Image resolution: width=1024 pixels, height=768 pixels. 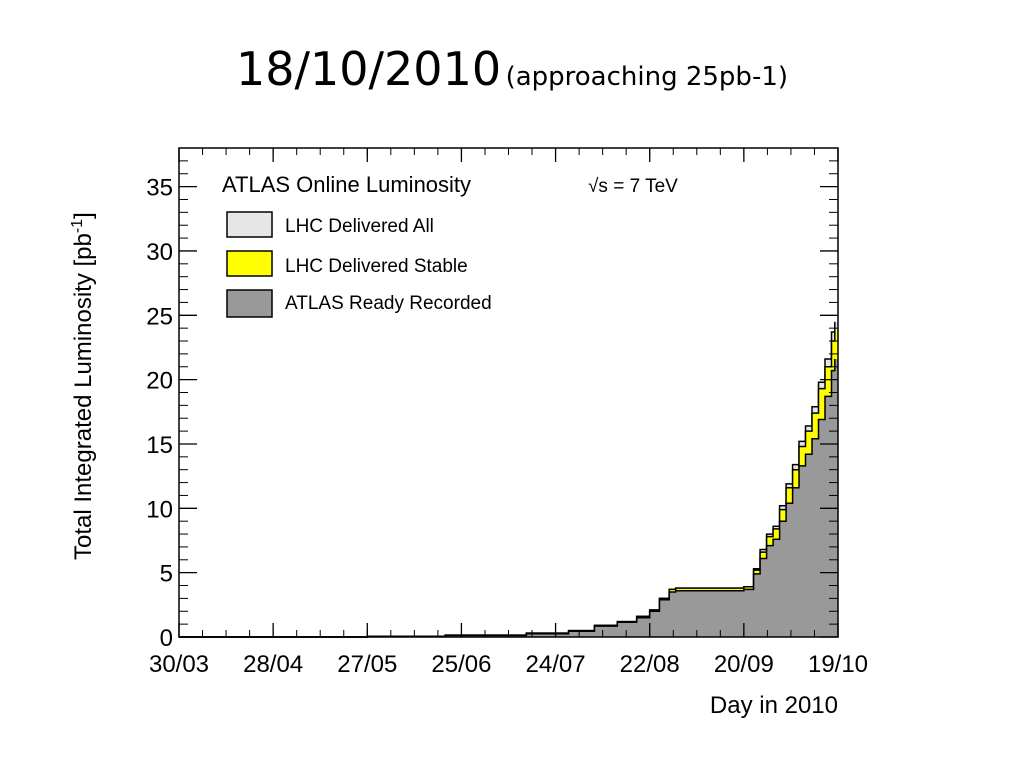 What do you see at coordinates (744, 664) in the screenshot?
I see `x-tick-label: 20/09` at bounding box center [744, 664].